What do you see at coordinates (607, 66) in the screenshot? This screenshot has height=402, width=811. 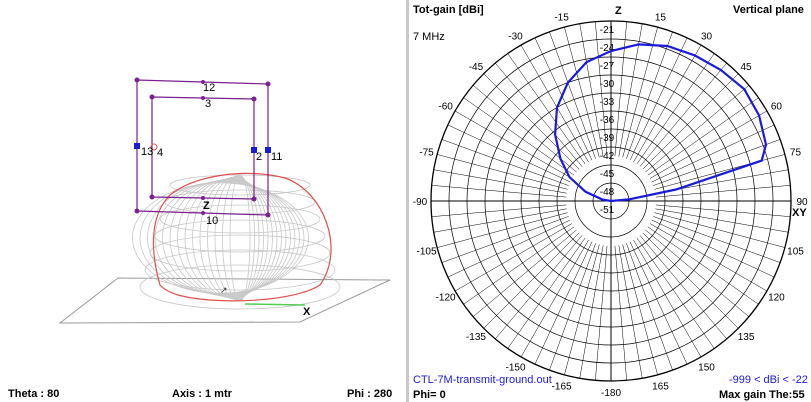 I see `ring-label: -27` at bounding box center [607, 66].